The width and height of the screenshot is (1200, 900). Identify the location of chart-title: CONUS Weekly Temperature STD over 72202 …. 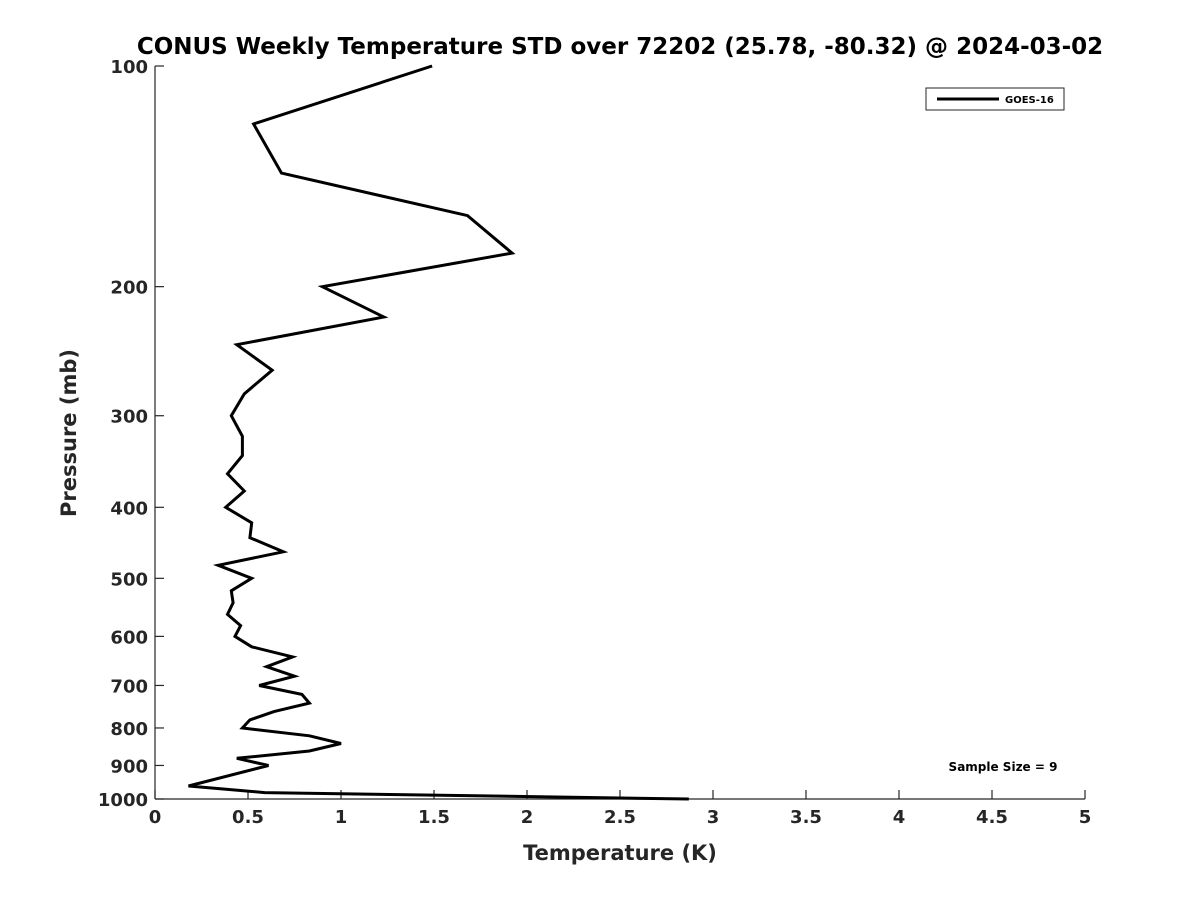
(620, 47).